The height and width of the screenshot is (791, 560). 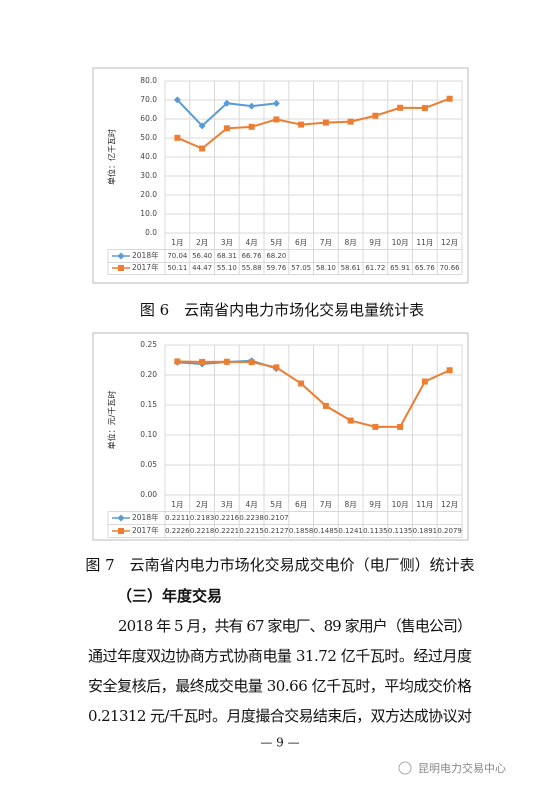 What do you see at coordinates (148, 344) in the screenshot?
I see `y-tick-label: 0.25` at bounding box center [148, 344].